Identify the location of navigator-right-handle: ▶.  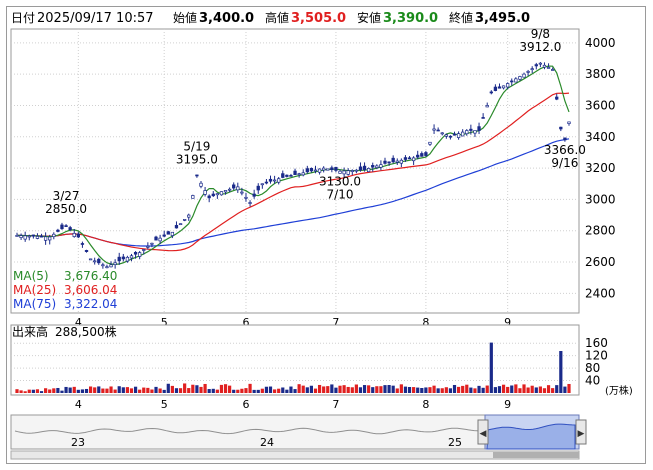
(581, 432).